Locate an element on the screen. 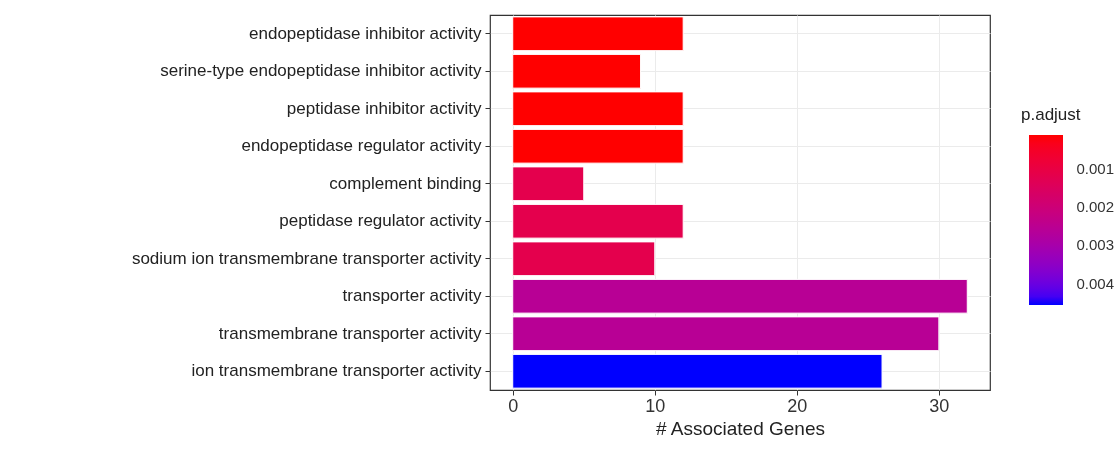 This screenshot has height=449, width=1114. y-tick-label: transporter activity is located at coordinates (412, 296).